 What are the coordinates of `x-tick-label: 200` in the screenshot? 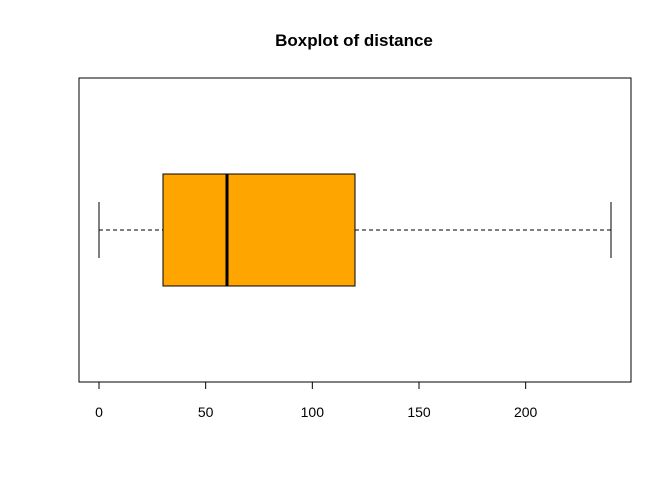 It's located at (526, 412).